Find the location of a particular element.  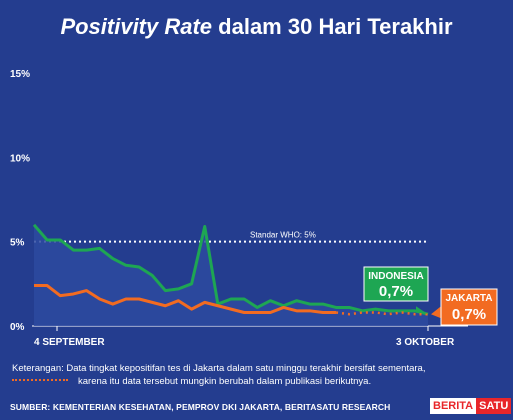

y-tick-label: 0% is located at coordinates (17, 327).